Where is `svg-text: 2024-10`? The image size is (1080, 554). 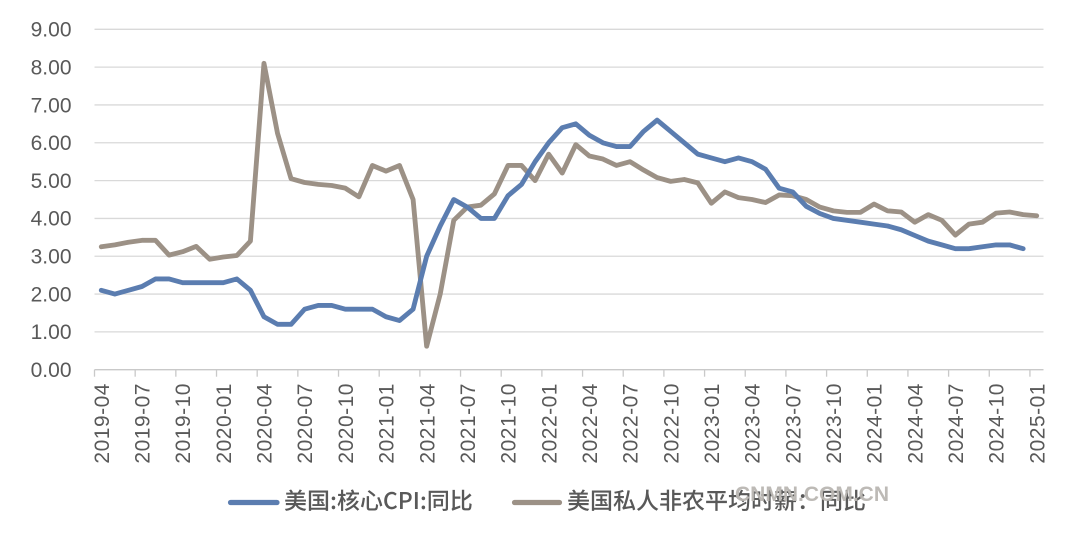
svg-text: 2024-10 is located at coordinates (997, 423).